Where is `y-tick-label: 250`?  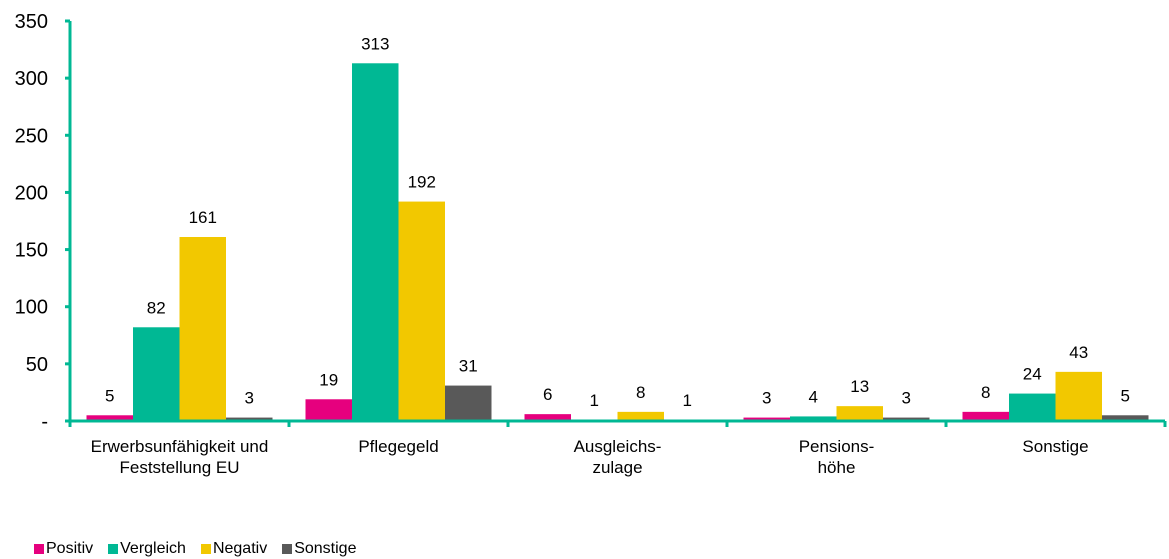 y-tick-label: 250 is located at coordinates (31, 136).